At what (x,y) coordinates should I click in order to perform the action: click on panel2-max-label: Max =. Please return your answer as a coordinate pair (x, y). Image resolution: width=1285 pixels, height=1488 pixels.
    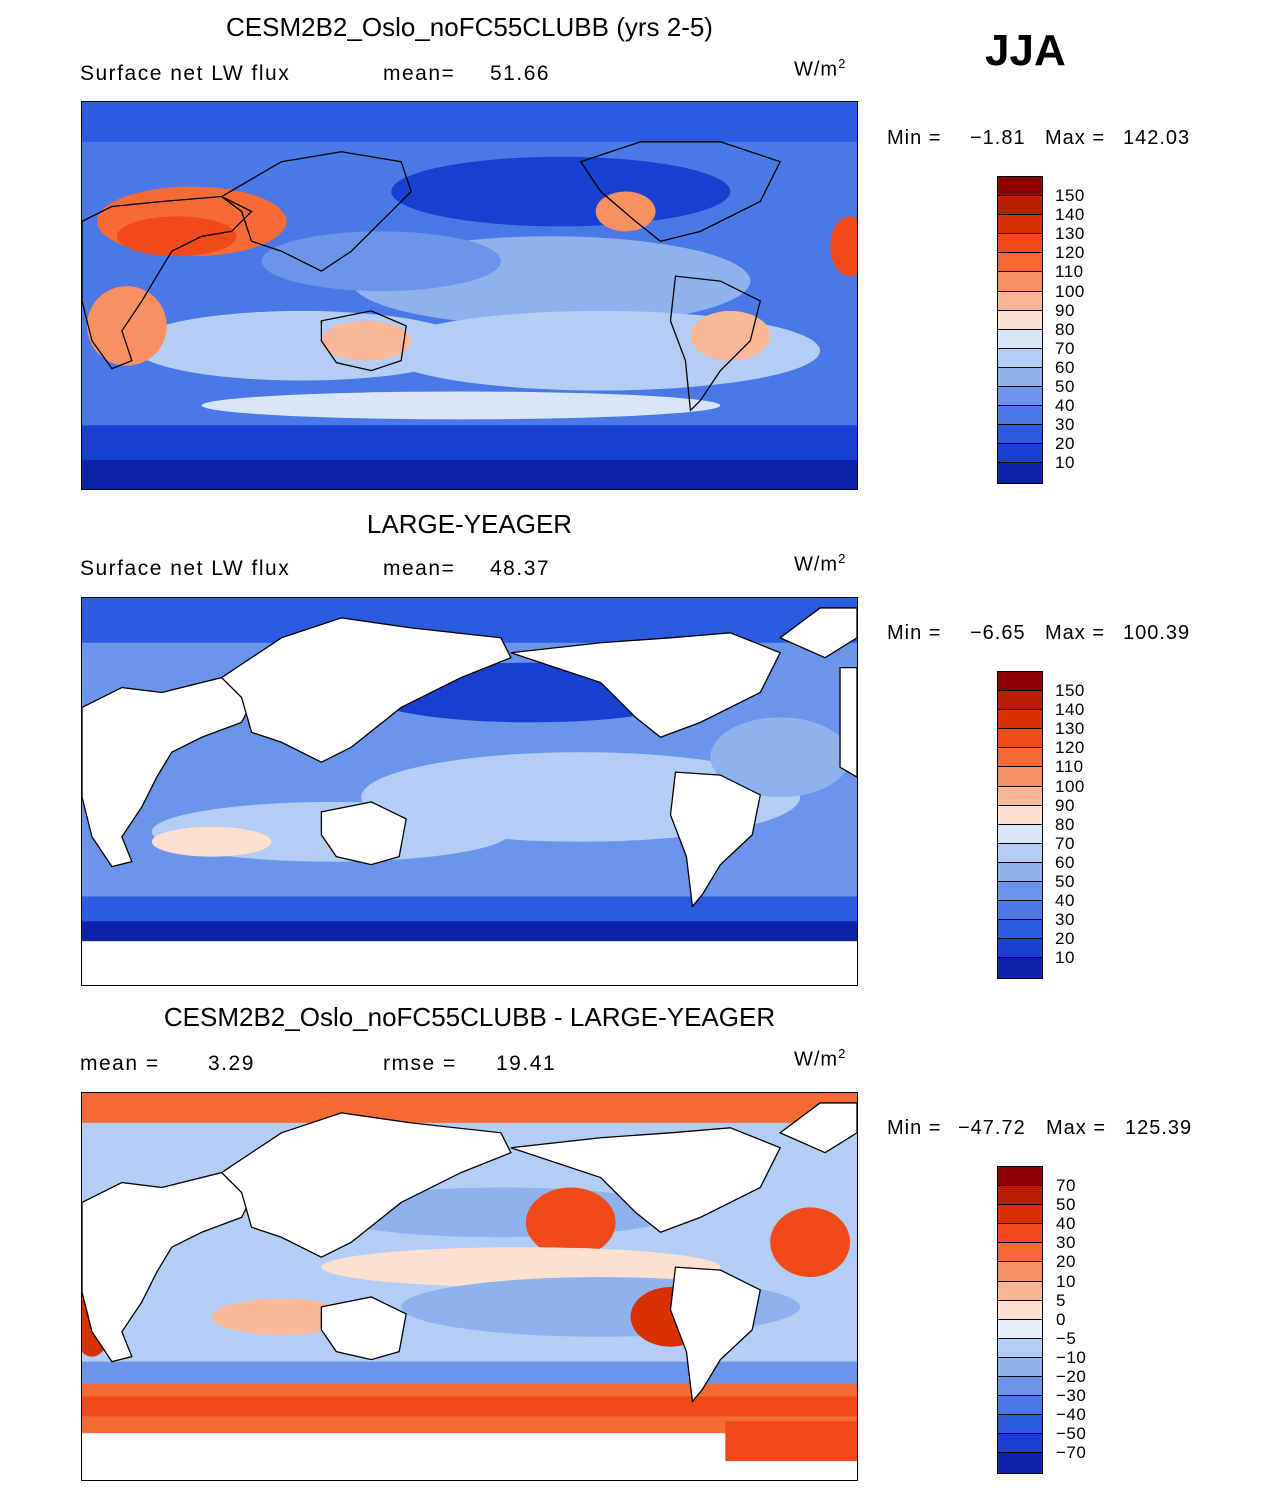
    Looking at the image, I should click on (1075, 633).